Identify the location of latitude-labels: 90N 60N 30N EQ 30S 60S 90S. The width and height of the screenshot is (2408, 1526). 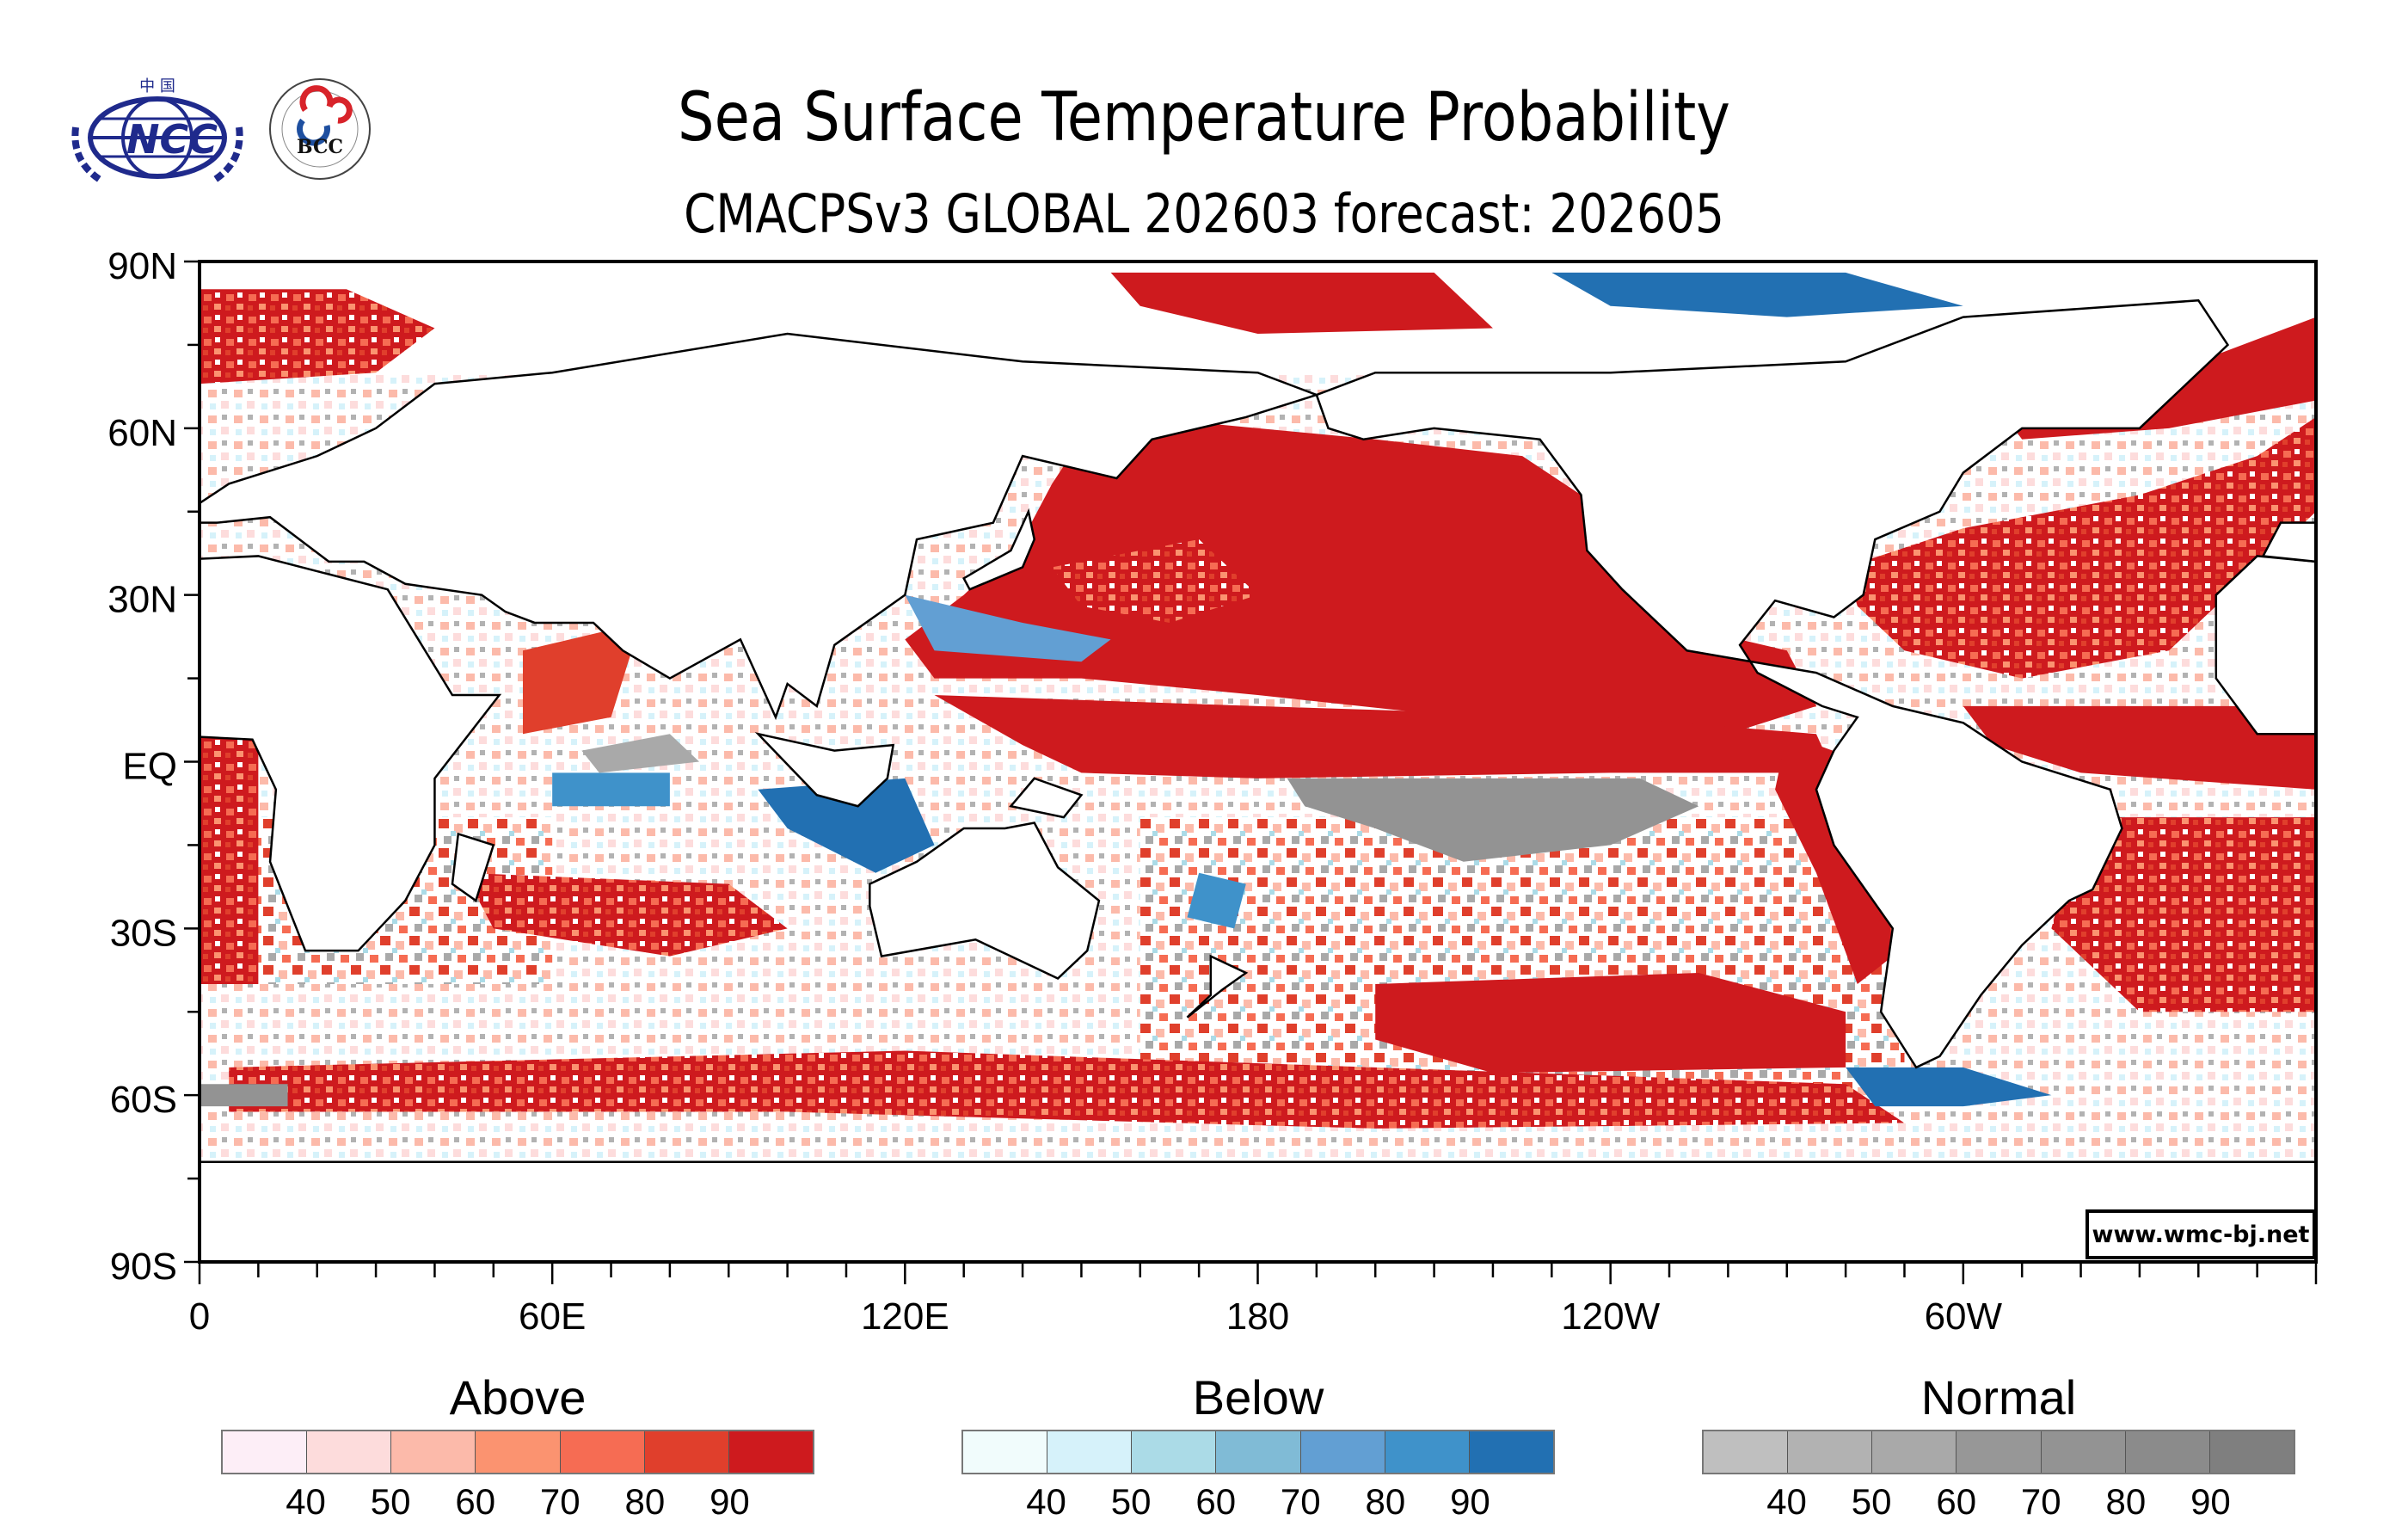
(142, 767).